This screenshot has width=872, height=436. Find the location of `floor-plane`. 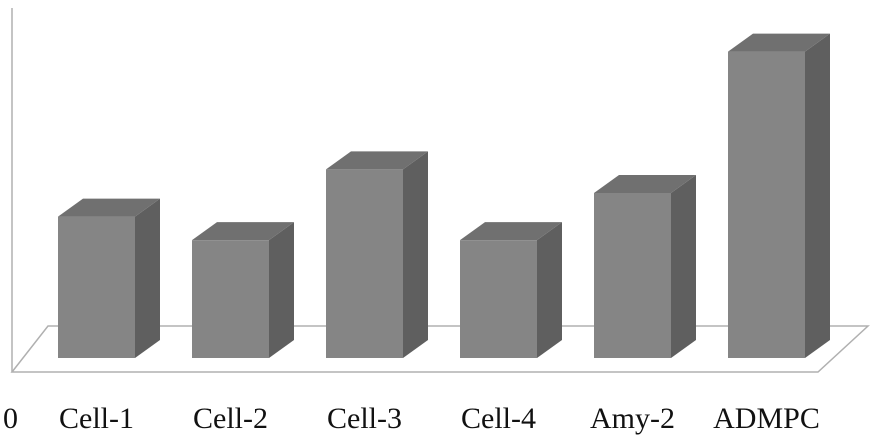

floor-plane is located at coordinates (440, 349).